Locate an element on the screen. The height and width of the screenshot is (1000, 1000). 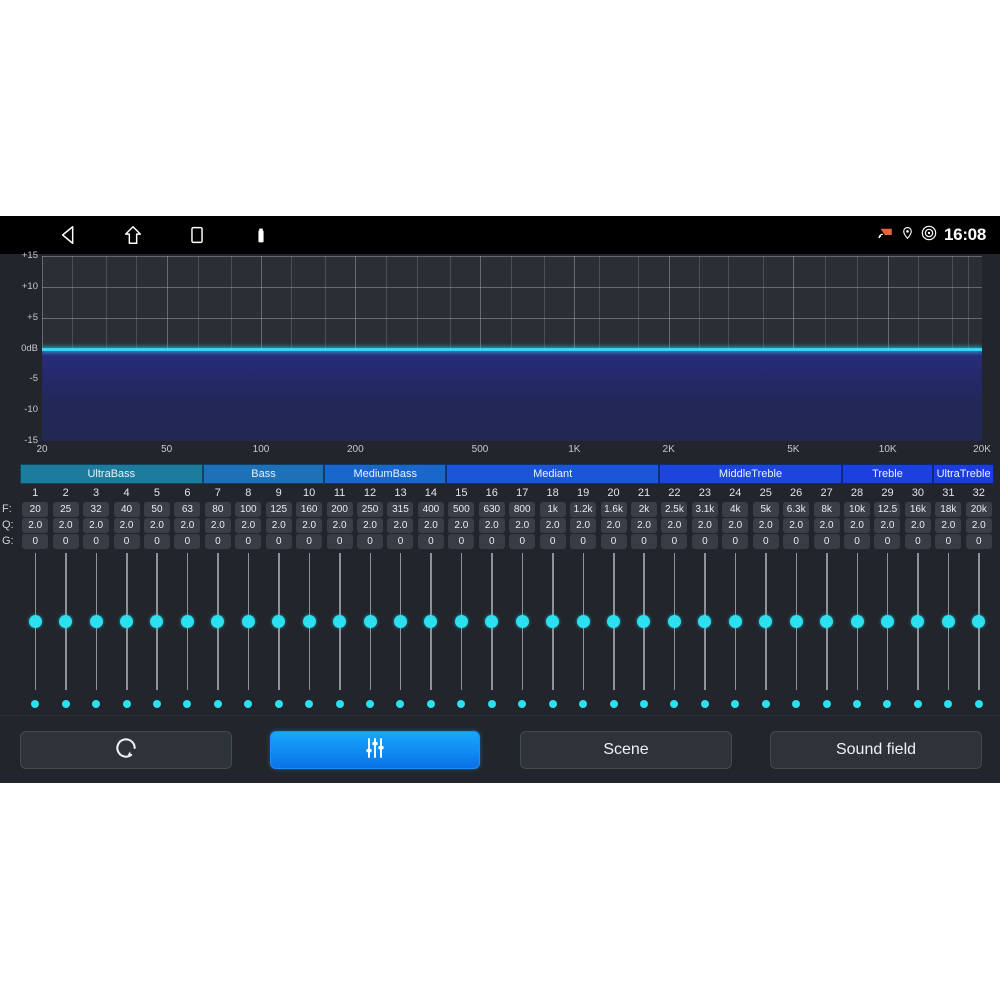
tab-middletreble: MiddleTreble is located at coordinates (750, 474).